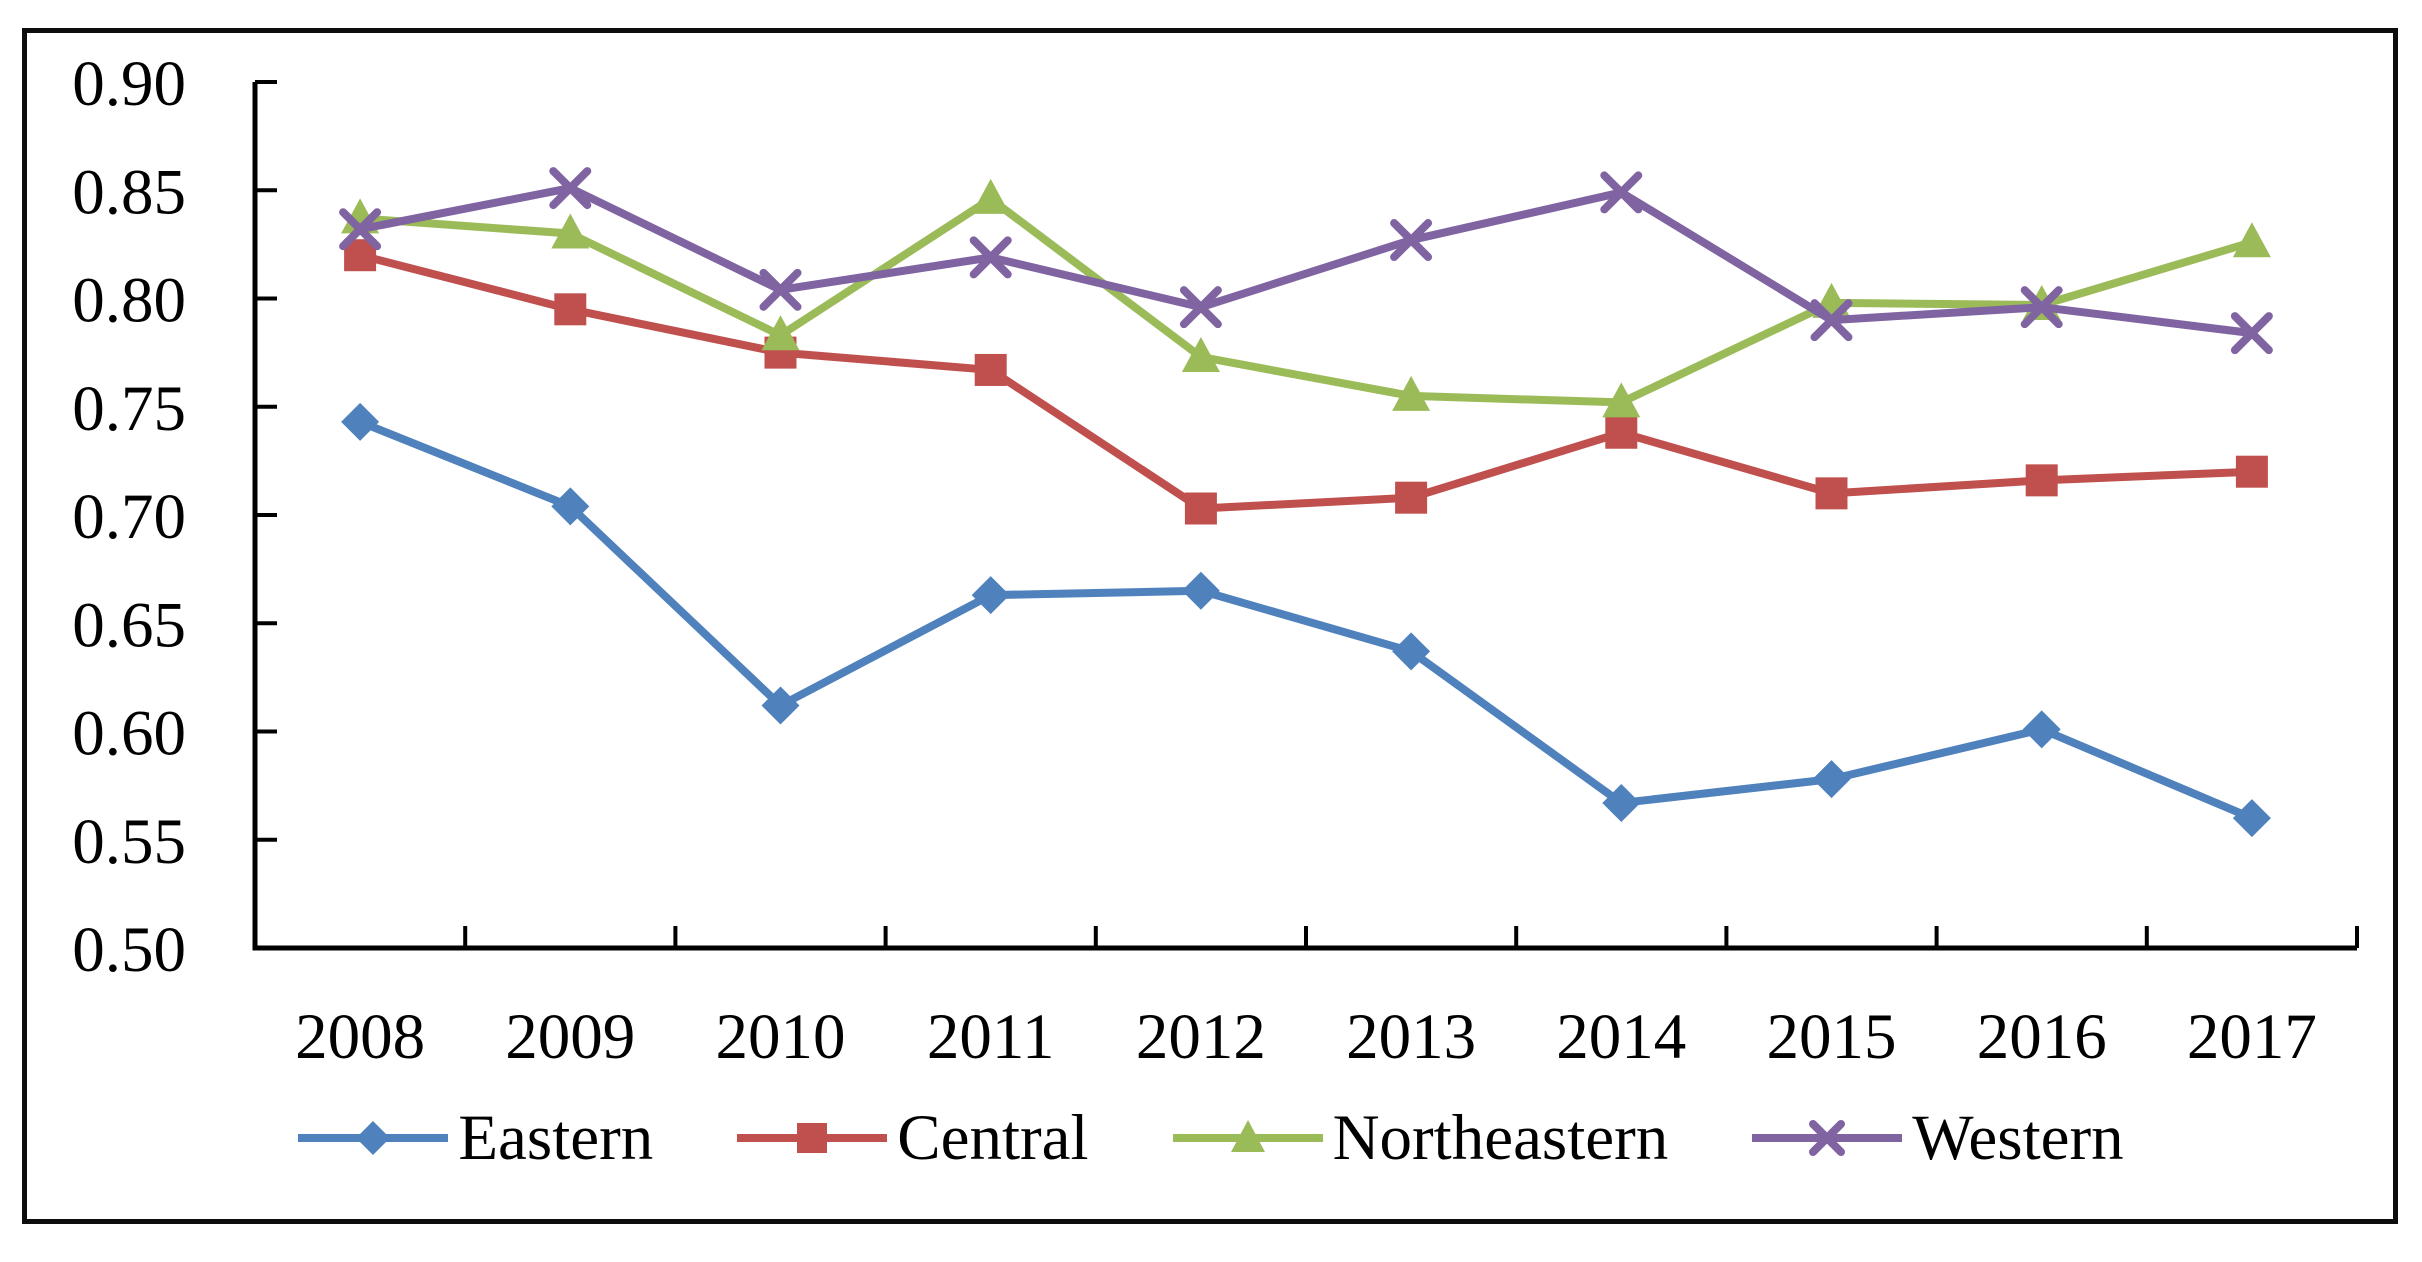 This screenshot has height=1262, width=2422. What do you see at coordinates (781, 1037) in the screenshot?
I see `x-axis-label: 2010` at bounding box center [781, 1037].